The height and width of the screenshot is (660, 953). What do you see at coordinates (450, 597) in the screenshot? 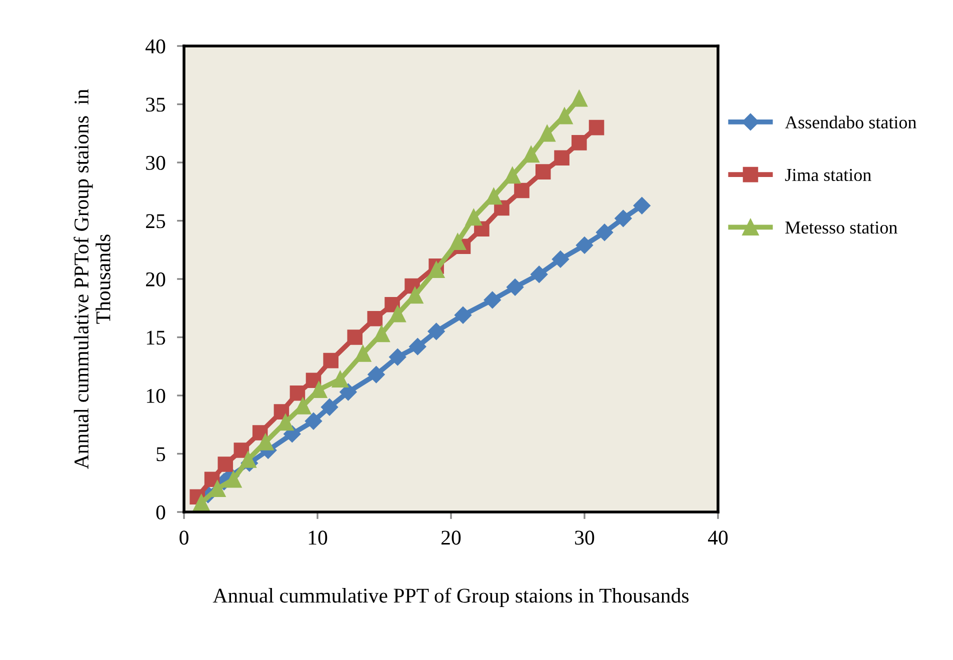
I see `x-axis-title: Annual cummulative PPT of Group staions in Thousands` at bounding box center [450, 597].